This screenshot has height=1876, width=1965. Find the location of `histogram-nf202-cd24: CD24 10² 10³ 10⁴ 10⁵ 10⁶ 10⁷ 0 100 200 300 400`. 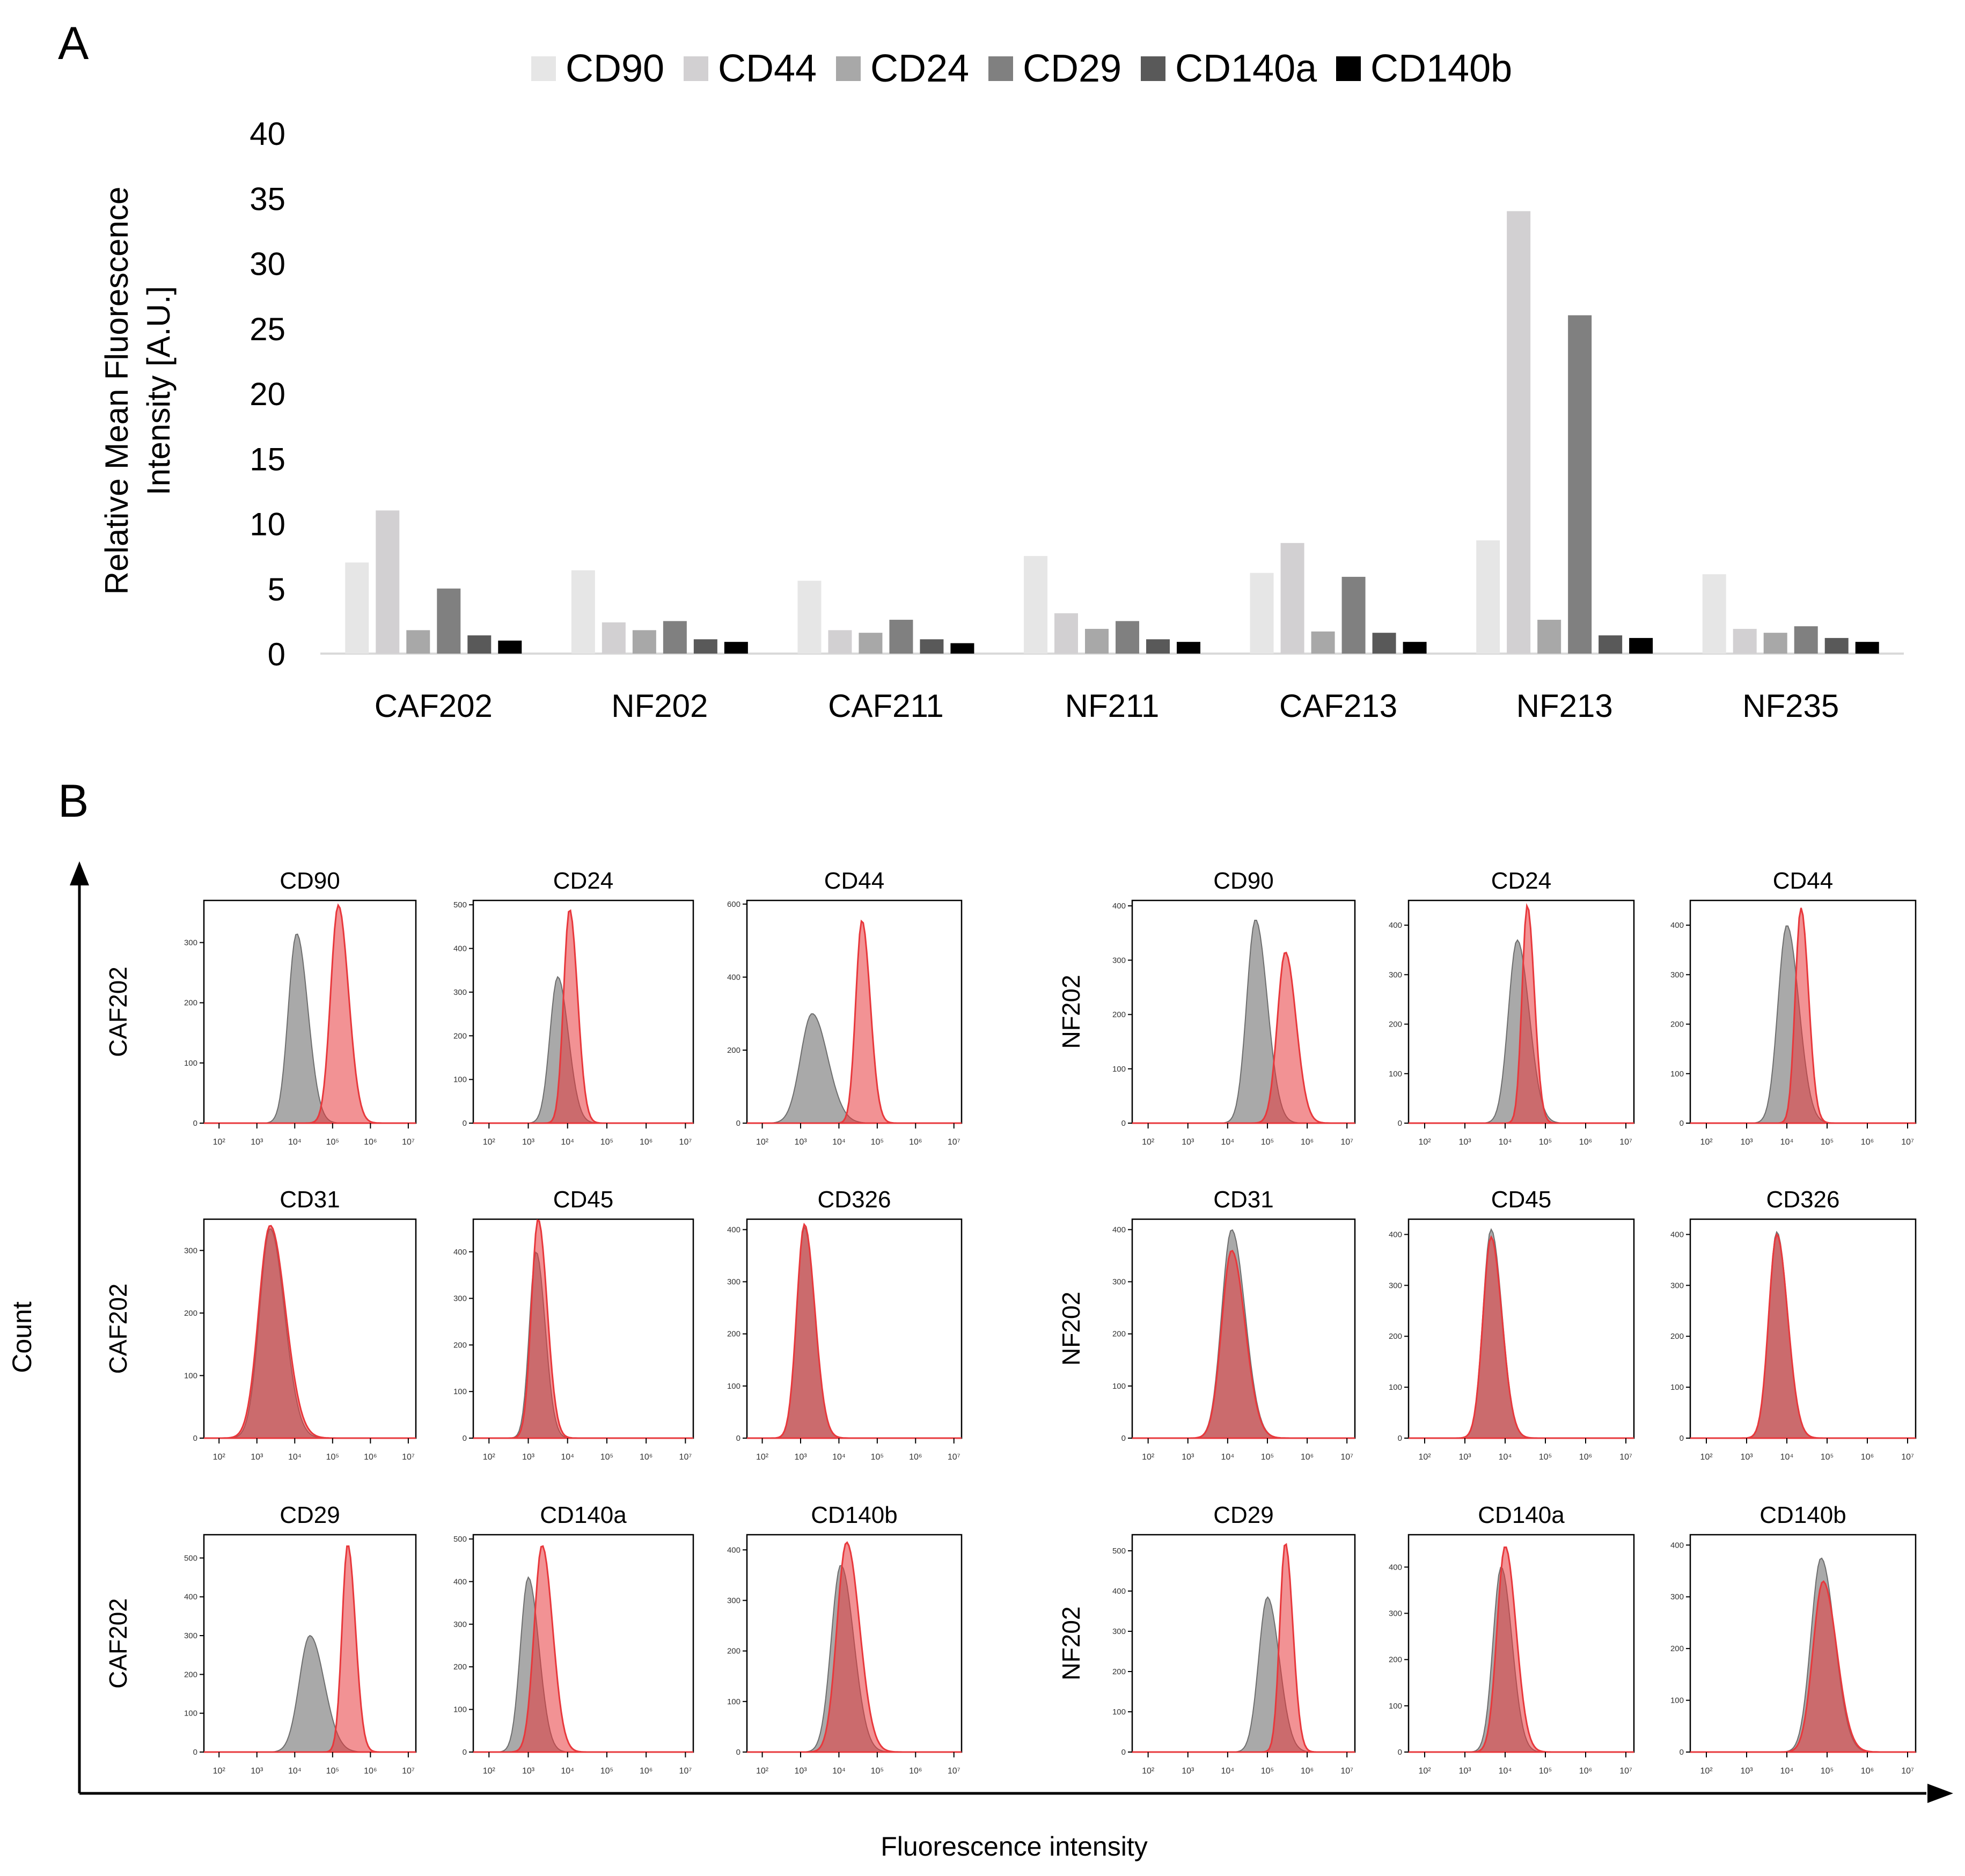

histogram-nf202-cd24: CD24 10² 10³ 10⁴ 10⁵ 10⁶ 10⁷ 0 100 200 300 400 is located at coordinates (1512, 1007).